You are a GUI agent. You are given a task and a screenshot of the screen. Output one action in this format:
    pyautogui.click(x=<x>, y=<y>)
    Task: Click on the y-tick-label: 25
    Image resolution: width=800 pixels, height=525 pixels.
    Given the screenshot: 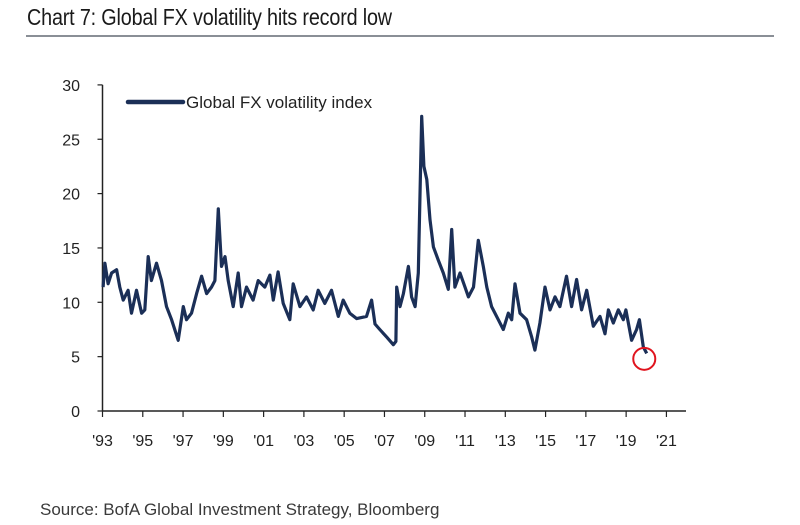 What is the action you would take?
    pyautogui.click(x=71, y=140)
    